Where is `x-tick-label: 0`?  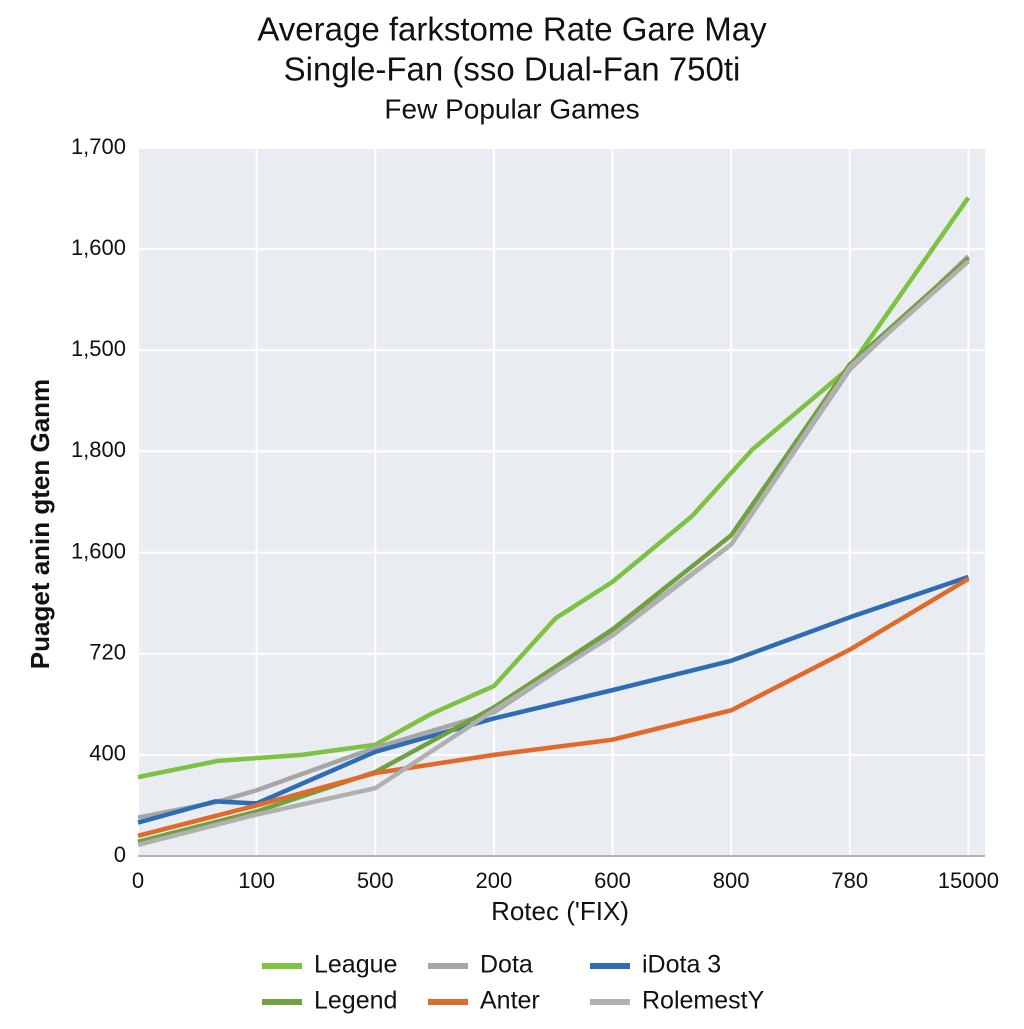
x-tick-label: 0 is located at coordinates (138, 880).